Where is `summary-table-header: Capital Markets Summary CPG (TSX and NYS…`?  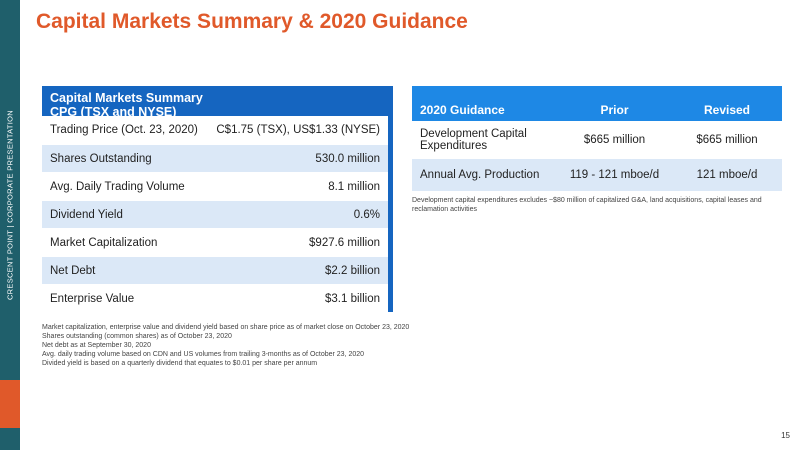 summary-table-header: Capital Markets Summary CPG (TSX and NYS… is located at coordinates (215, 102).